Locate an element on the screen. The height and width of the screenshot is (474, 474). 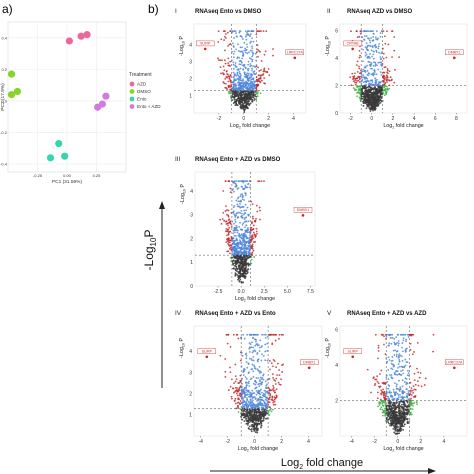
volcano-xtick-label: 2 is located at coordinates (393, 119).